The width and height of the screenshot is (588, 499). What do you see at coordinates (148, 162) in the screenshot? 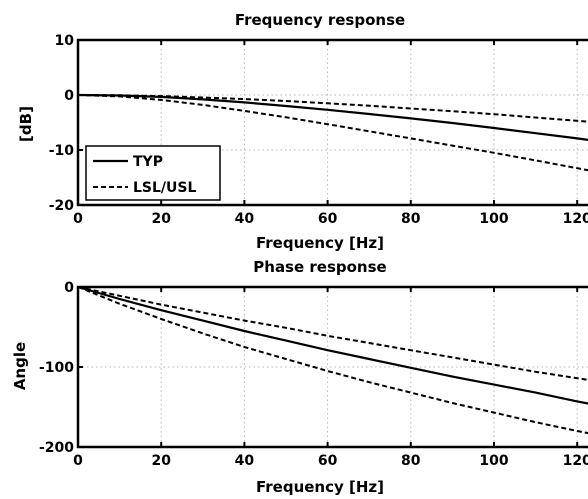
I see `legend-label-typ: TYP` at bounding box center [148, 162].